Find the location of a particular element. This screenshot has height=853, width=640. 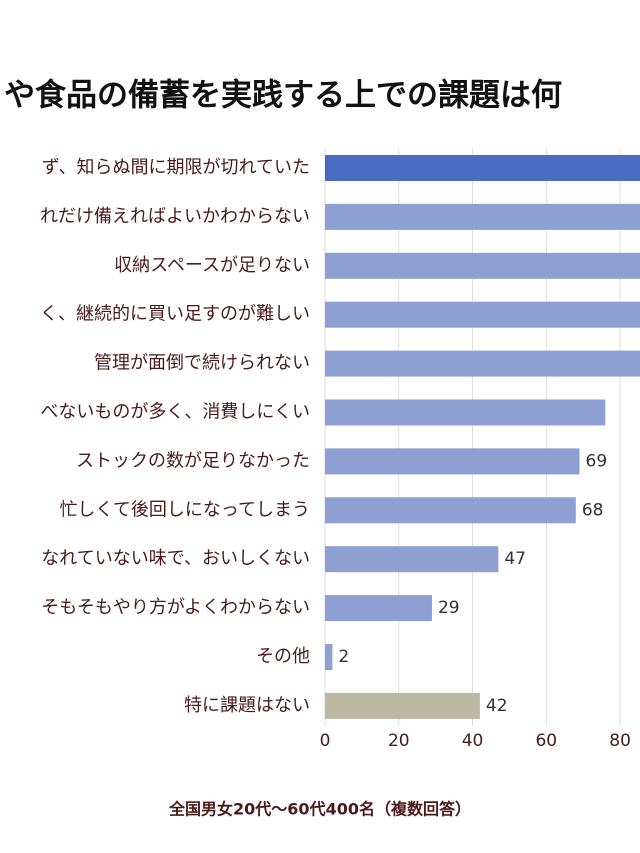

category-label: 忙しくて後回しになってしまう is located at coordinates (184, 509).